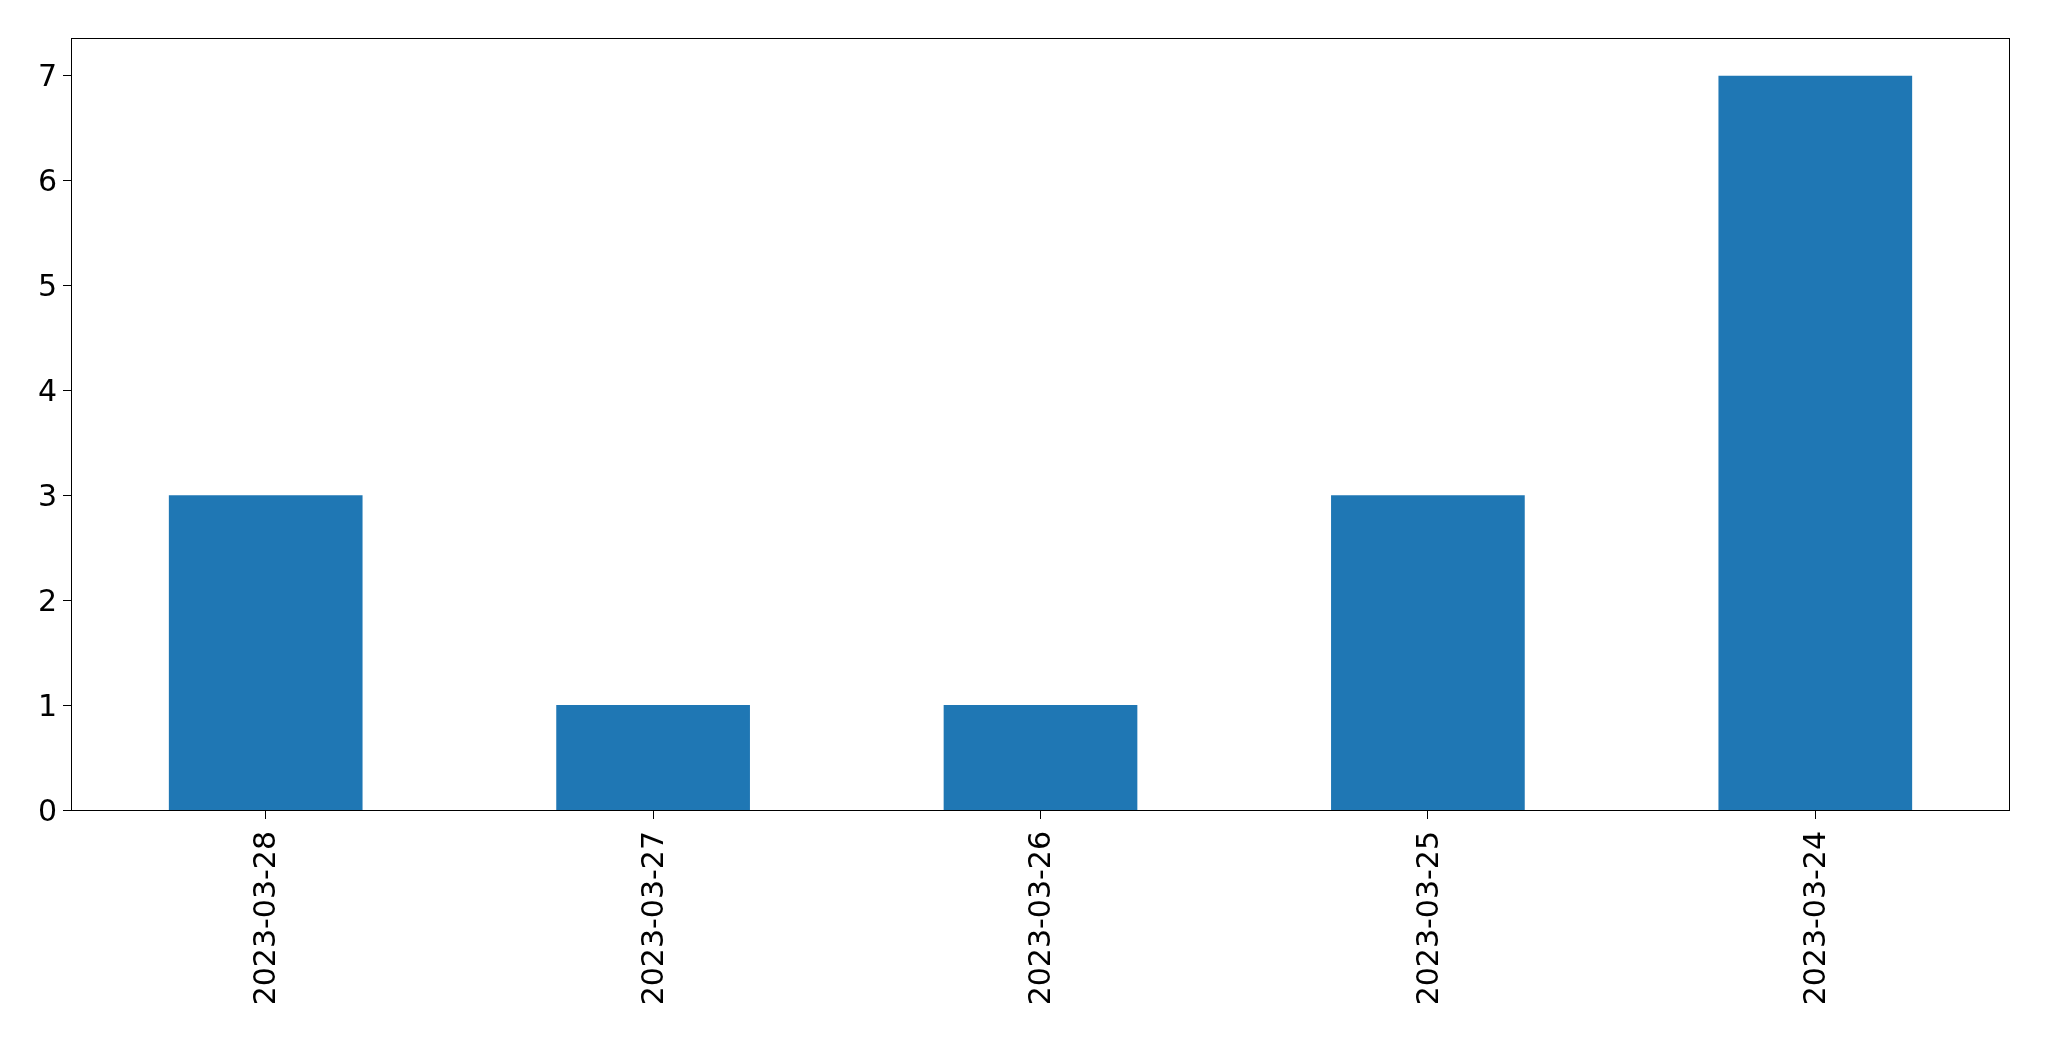 This screenshot has height=1061, width=2049. What do you see at coordinates (47, 286) in the screenshot?
I see `y-tick-label: 5` at bounding box center [47, 286].